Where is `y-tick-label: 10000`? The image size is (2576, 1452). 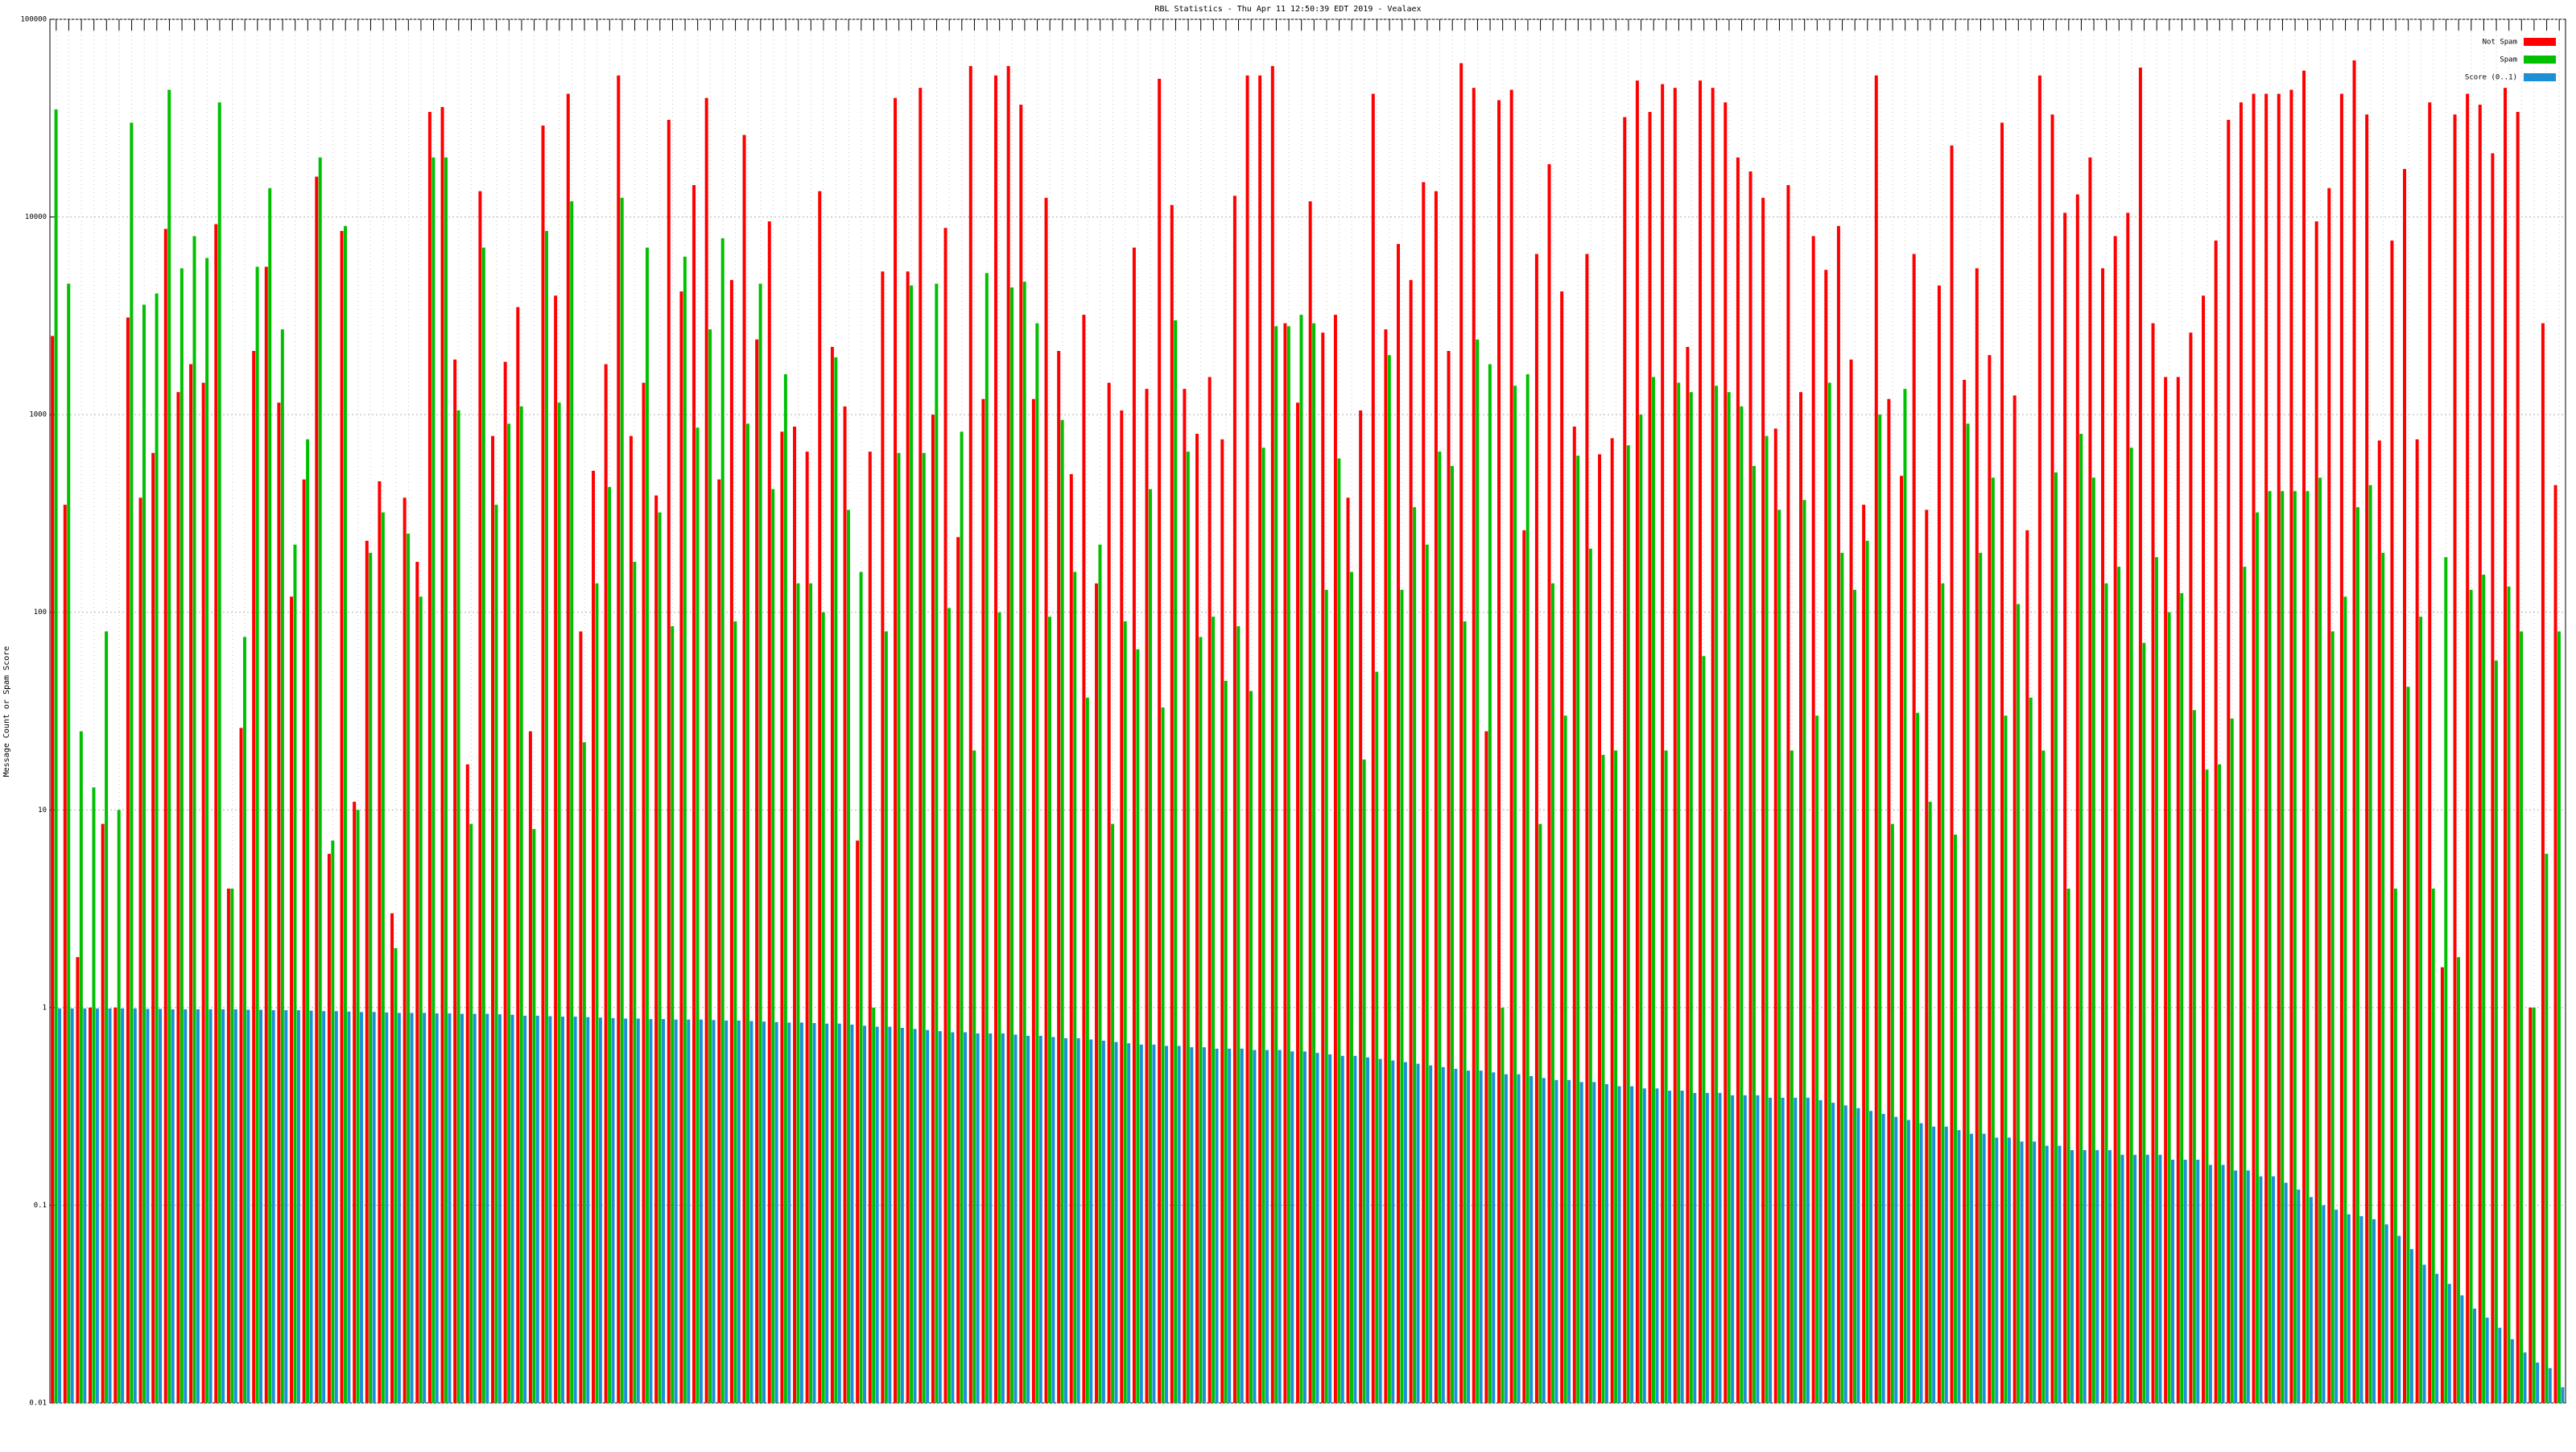 y-tick-label: 10000 is located at coordinates (36, 217).